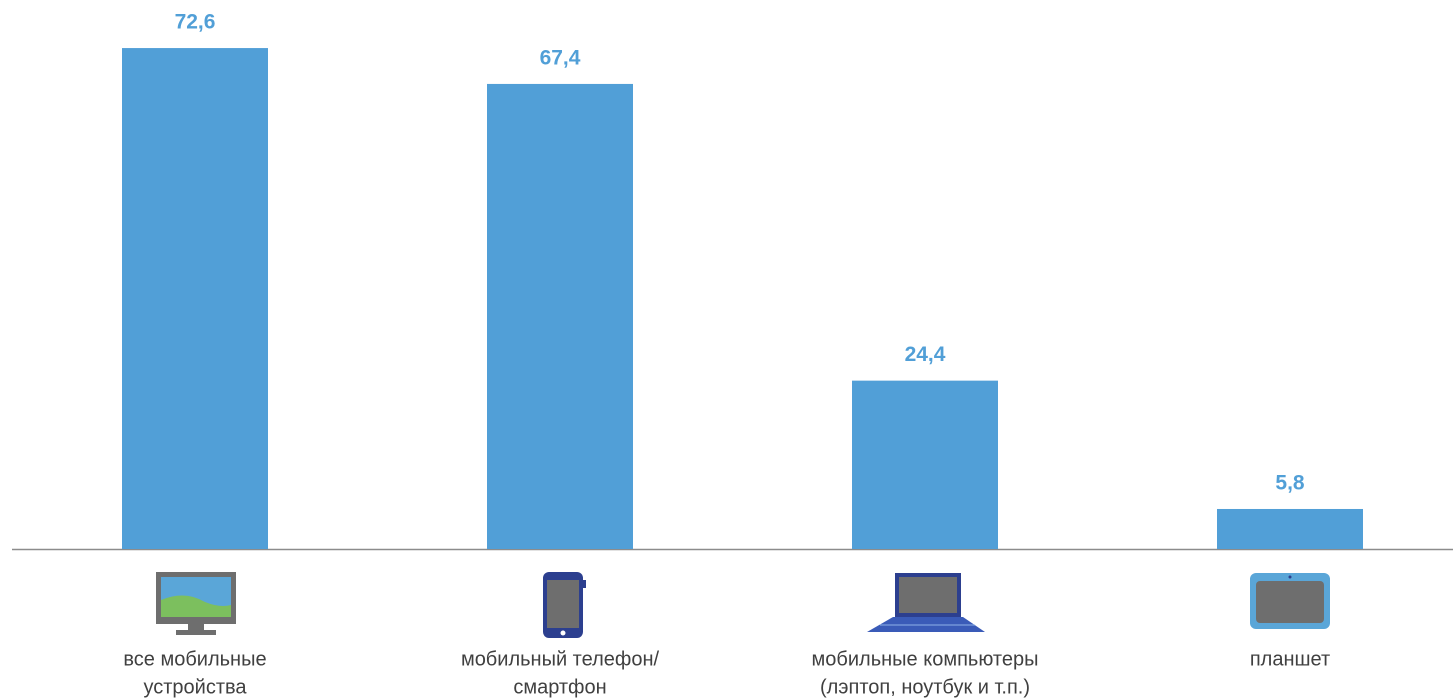 The width and height of the screenshot is (1453, 700). What do you see at coordinates (196, 603) in the screenshot?
I see `icon-monitor` at bounding box center [196, 603].